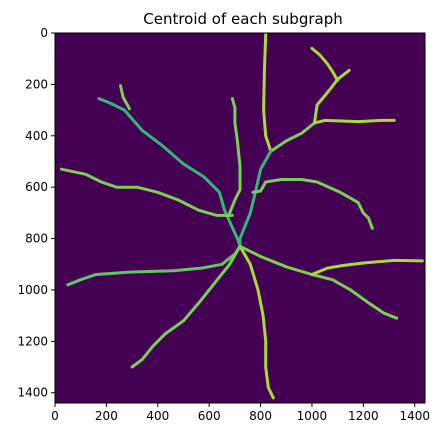 Image resolution: width=440 pixels, height=435 pixels. What do you see at coordinates (363, 416) in the screenshot?
I see `x-tick-label: 1200` at bounding box center [363, 416].